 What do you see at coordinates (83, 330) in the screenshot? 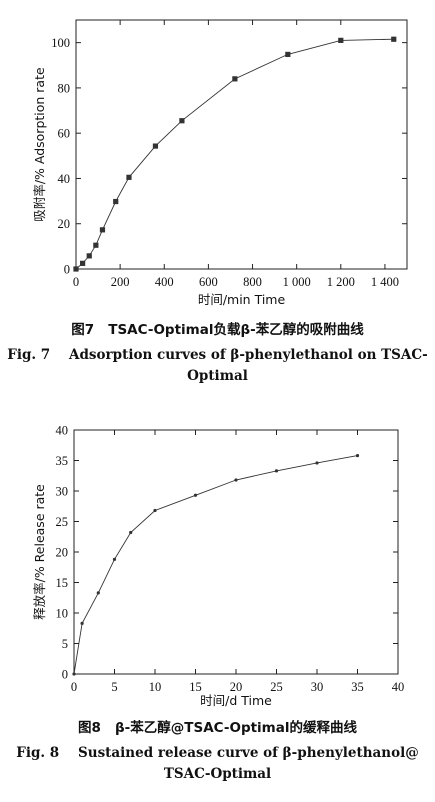
I see `figure-7-label-cn: 图7` at bounding box center [83, 330].